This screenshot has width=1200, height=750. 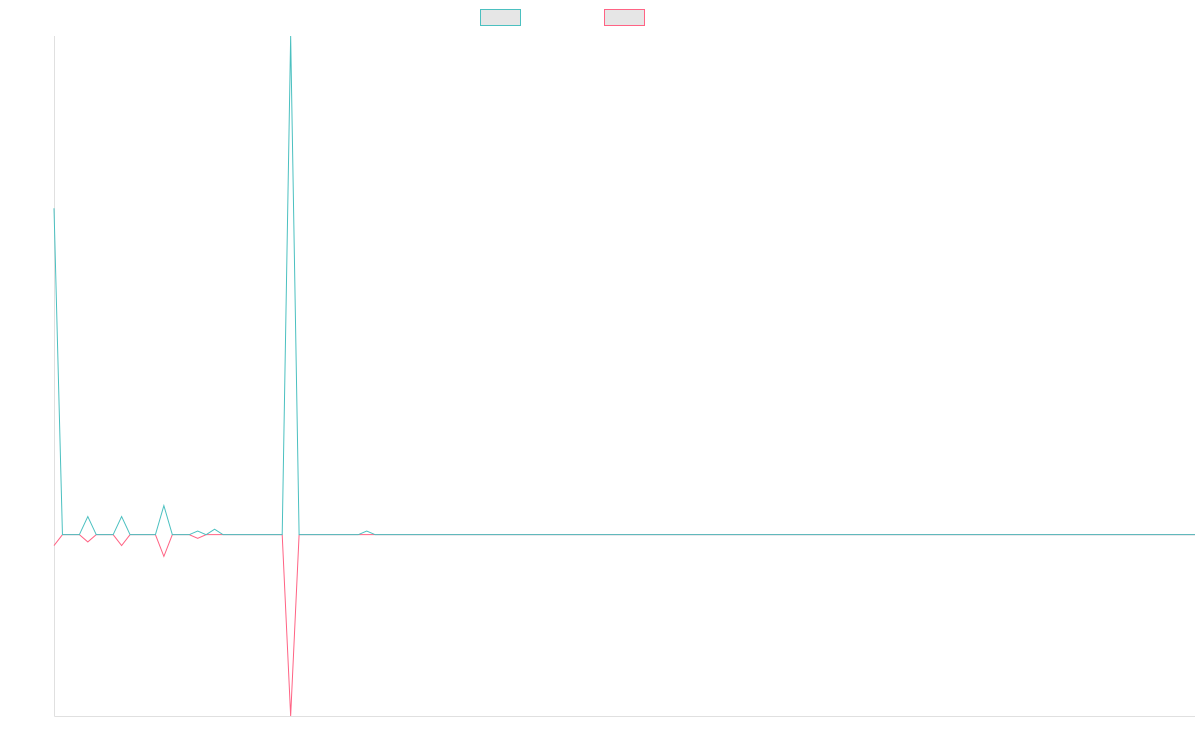 I want to click on legend, so click(x=562, y=17).